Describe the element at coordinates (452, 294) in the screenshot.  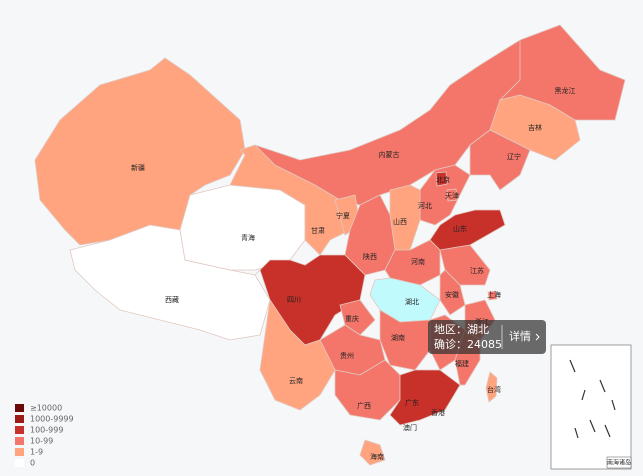
I see `province-label: 安徽` at that location.